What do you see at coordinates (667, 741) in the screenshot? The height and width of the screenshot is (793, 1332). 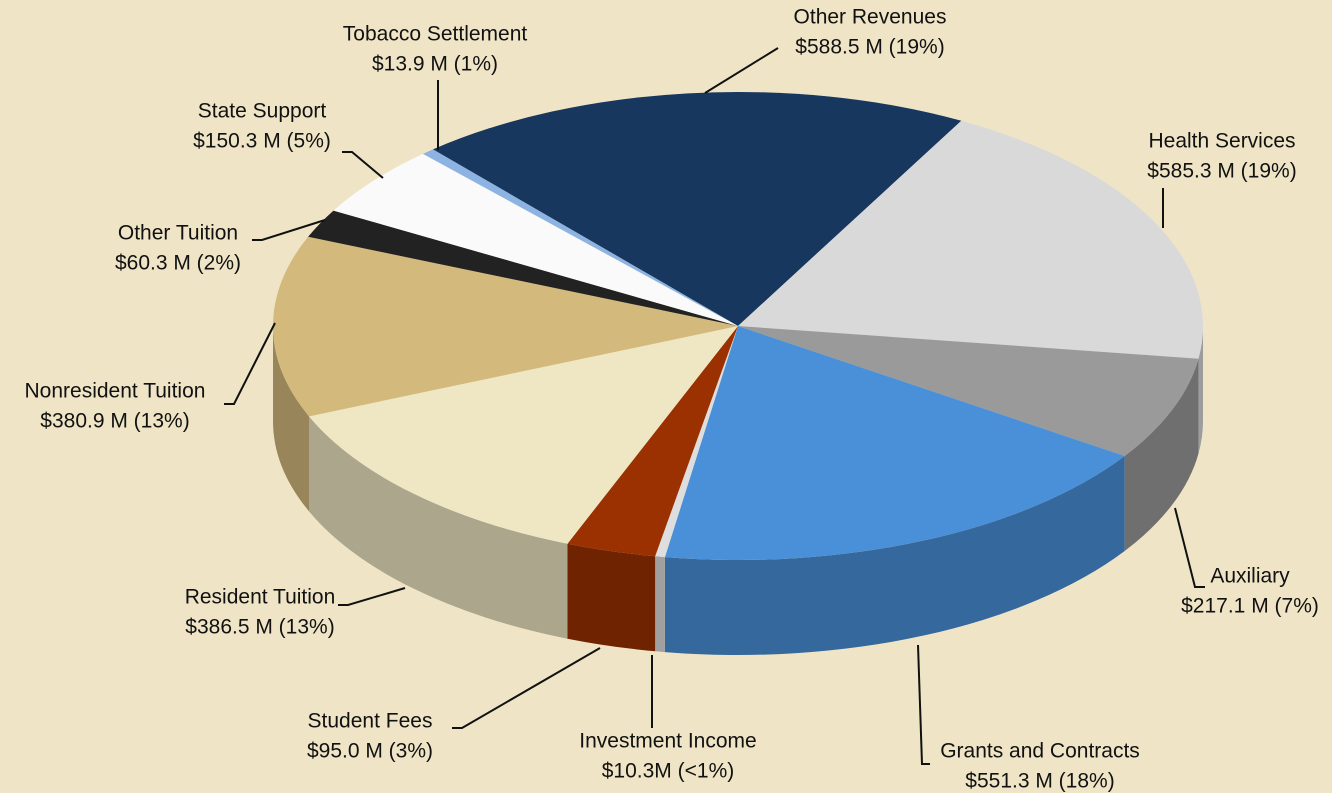 I see `slice-name: Investment Income` at bounding box center [667, 741].